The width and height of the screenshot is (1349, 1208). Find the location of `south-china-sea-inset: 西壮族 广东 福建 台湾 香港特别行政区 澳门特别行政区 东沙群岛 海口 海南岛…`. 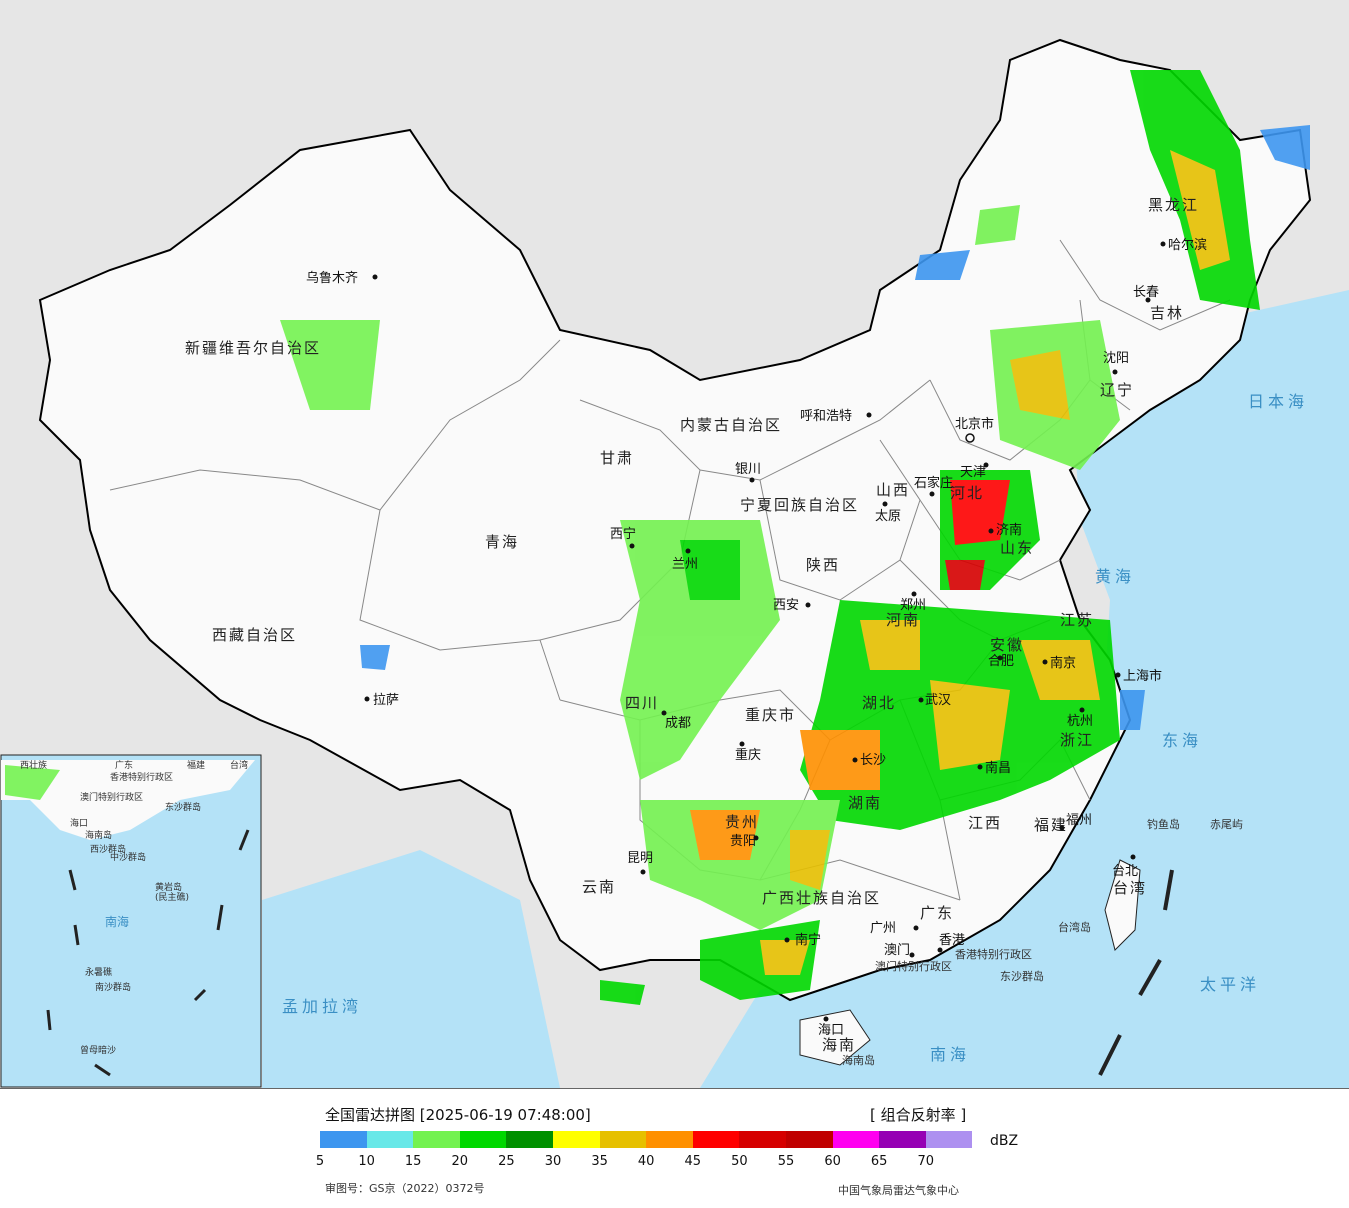

south-china-sea-inset: 西壮族 广东 福建 台湾 香港特别行政区 澳门特别行政区 东沙群岛 海口 海南岛… is located at coordinates (131, 921).